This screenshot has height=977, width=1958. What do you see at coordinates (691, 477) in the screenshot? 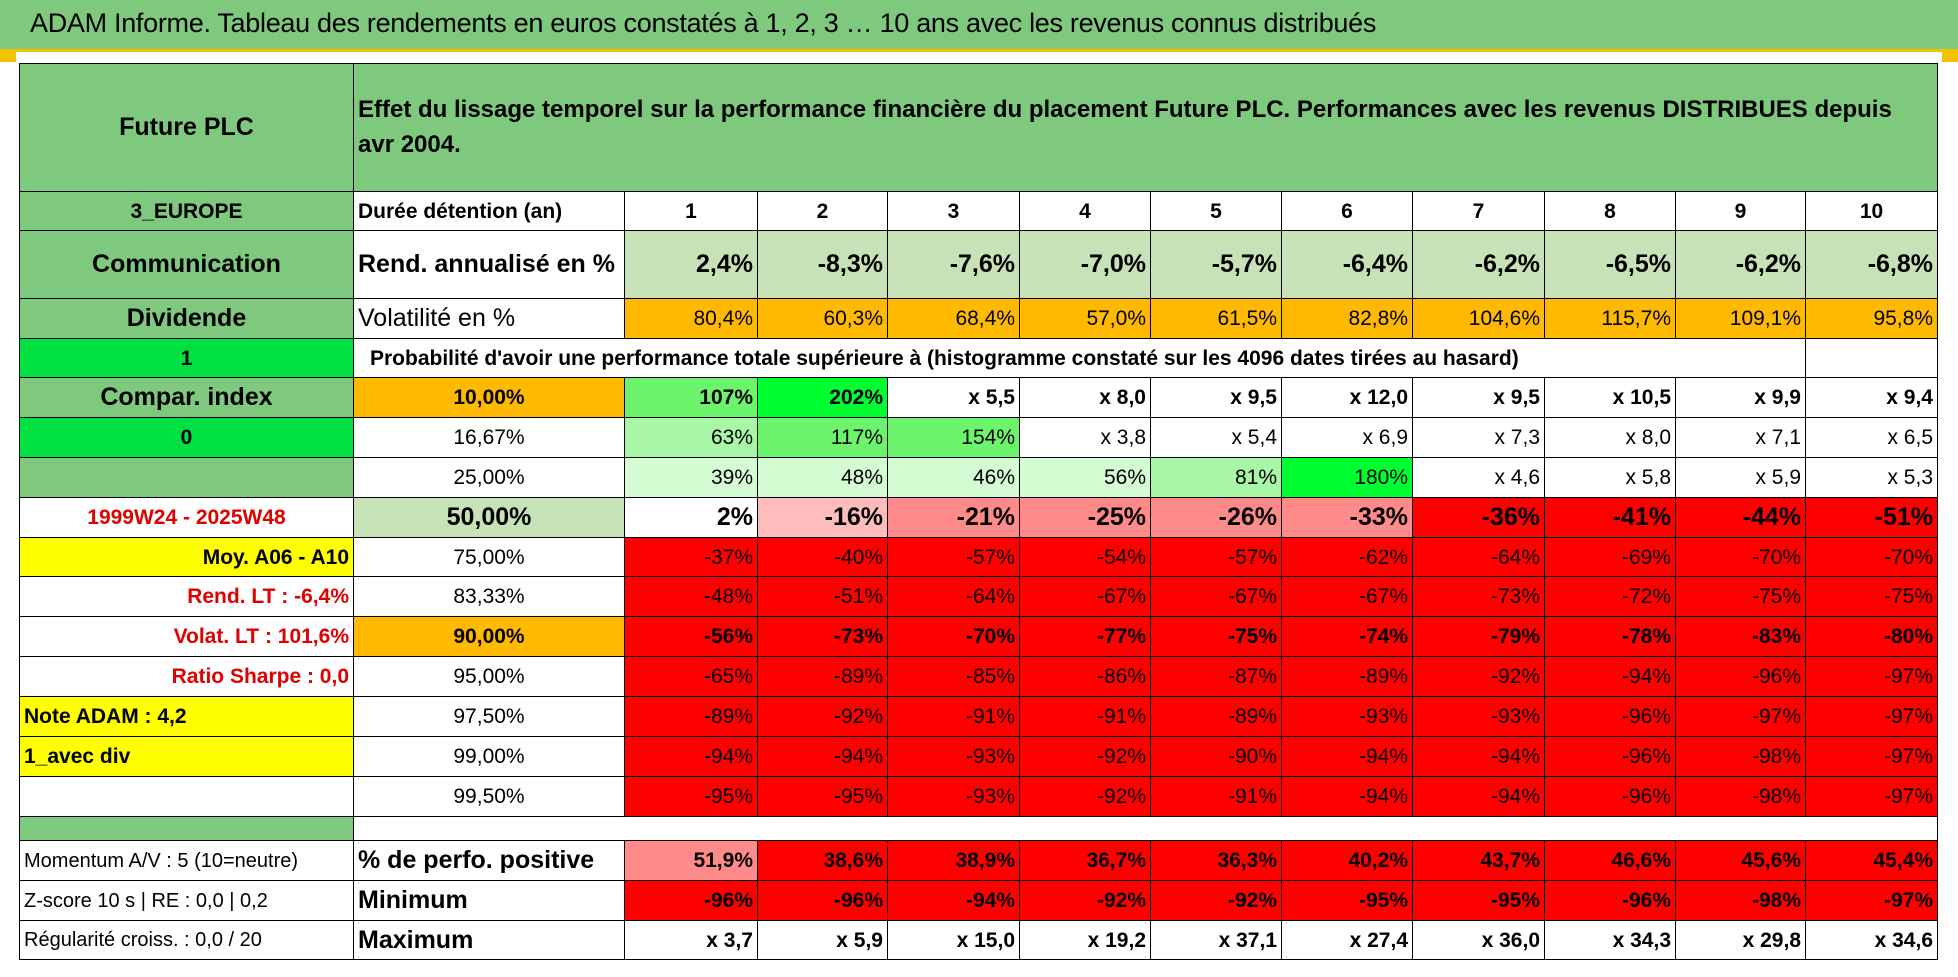
I see `quantile-value: 39%` at bounding box center [691, 477].